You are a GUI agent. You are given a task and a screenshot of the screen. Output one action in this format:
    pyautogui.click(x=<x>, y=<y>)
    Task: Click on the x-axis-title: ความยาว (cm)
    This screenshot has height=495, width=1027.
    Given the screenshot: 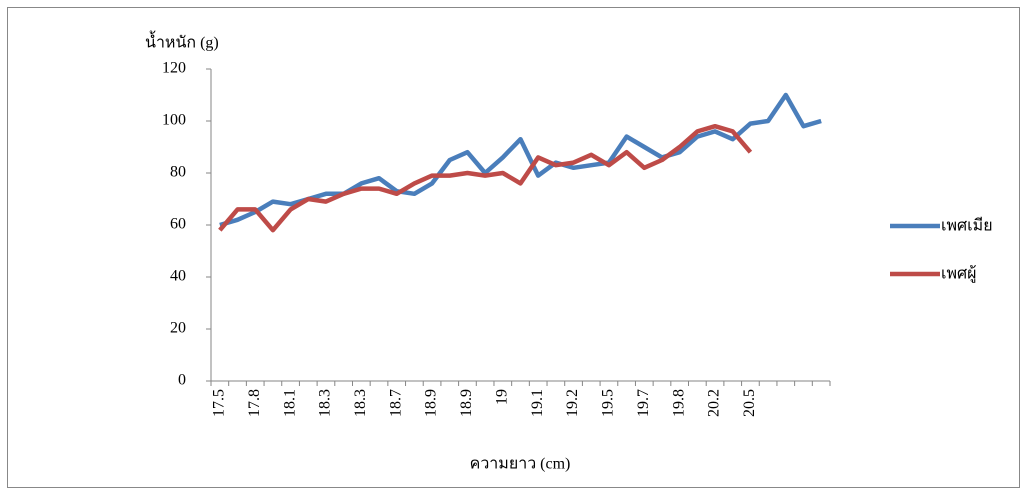 What is the action you would take?
    pyautogui.click(x=520, y=464)
    